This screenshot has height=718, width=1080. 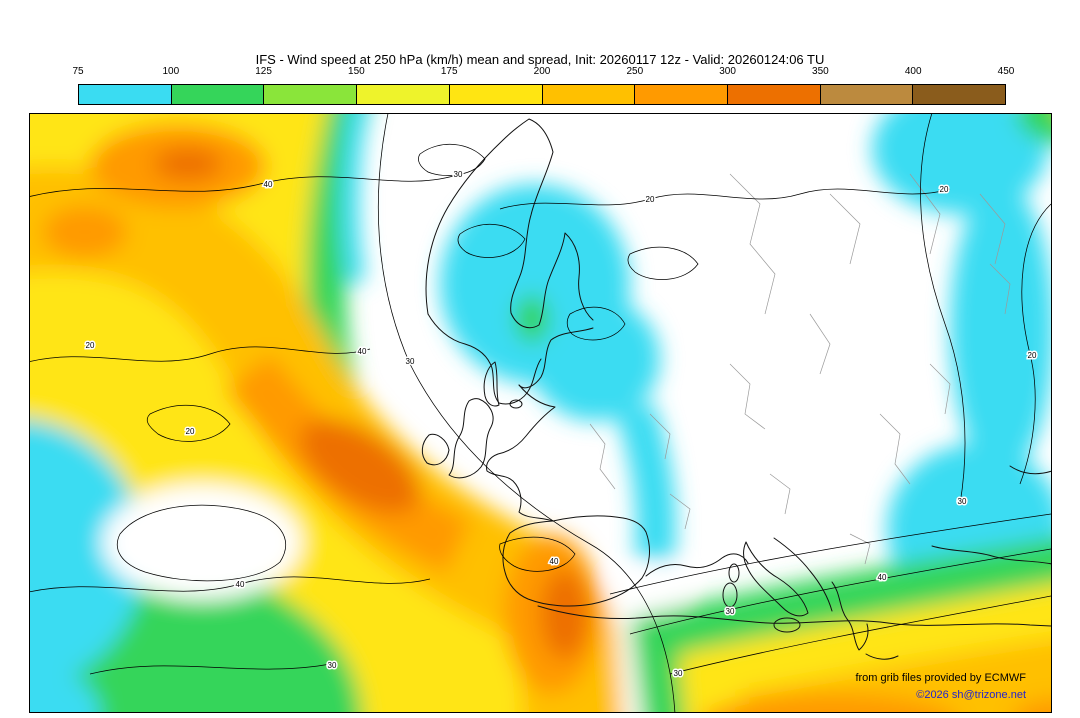 I want to click on colorbar-tick: 125, so click(x=263, y=71).